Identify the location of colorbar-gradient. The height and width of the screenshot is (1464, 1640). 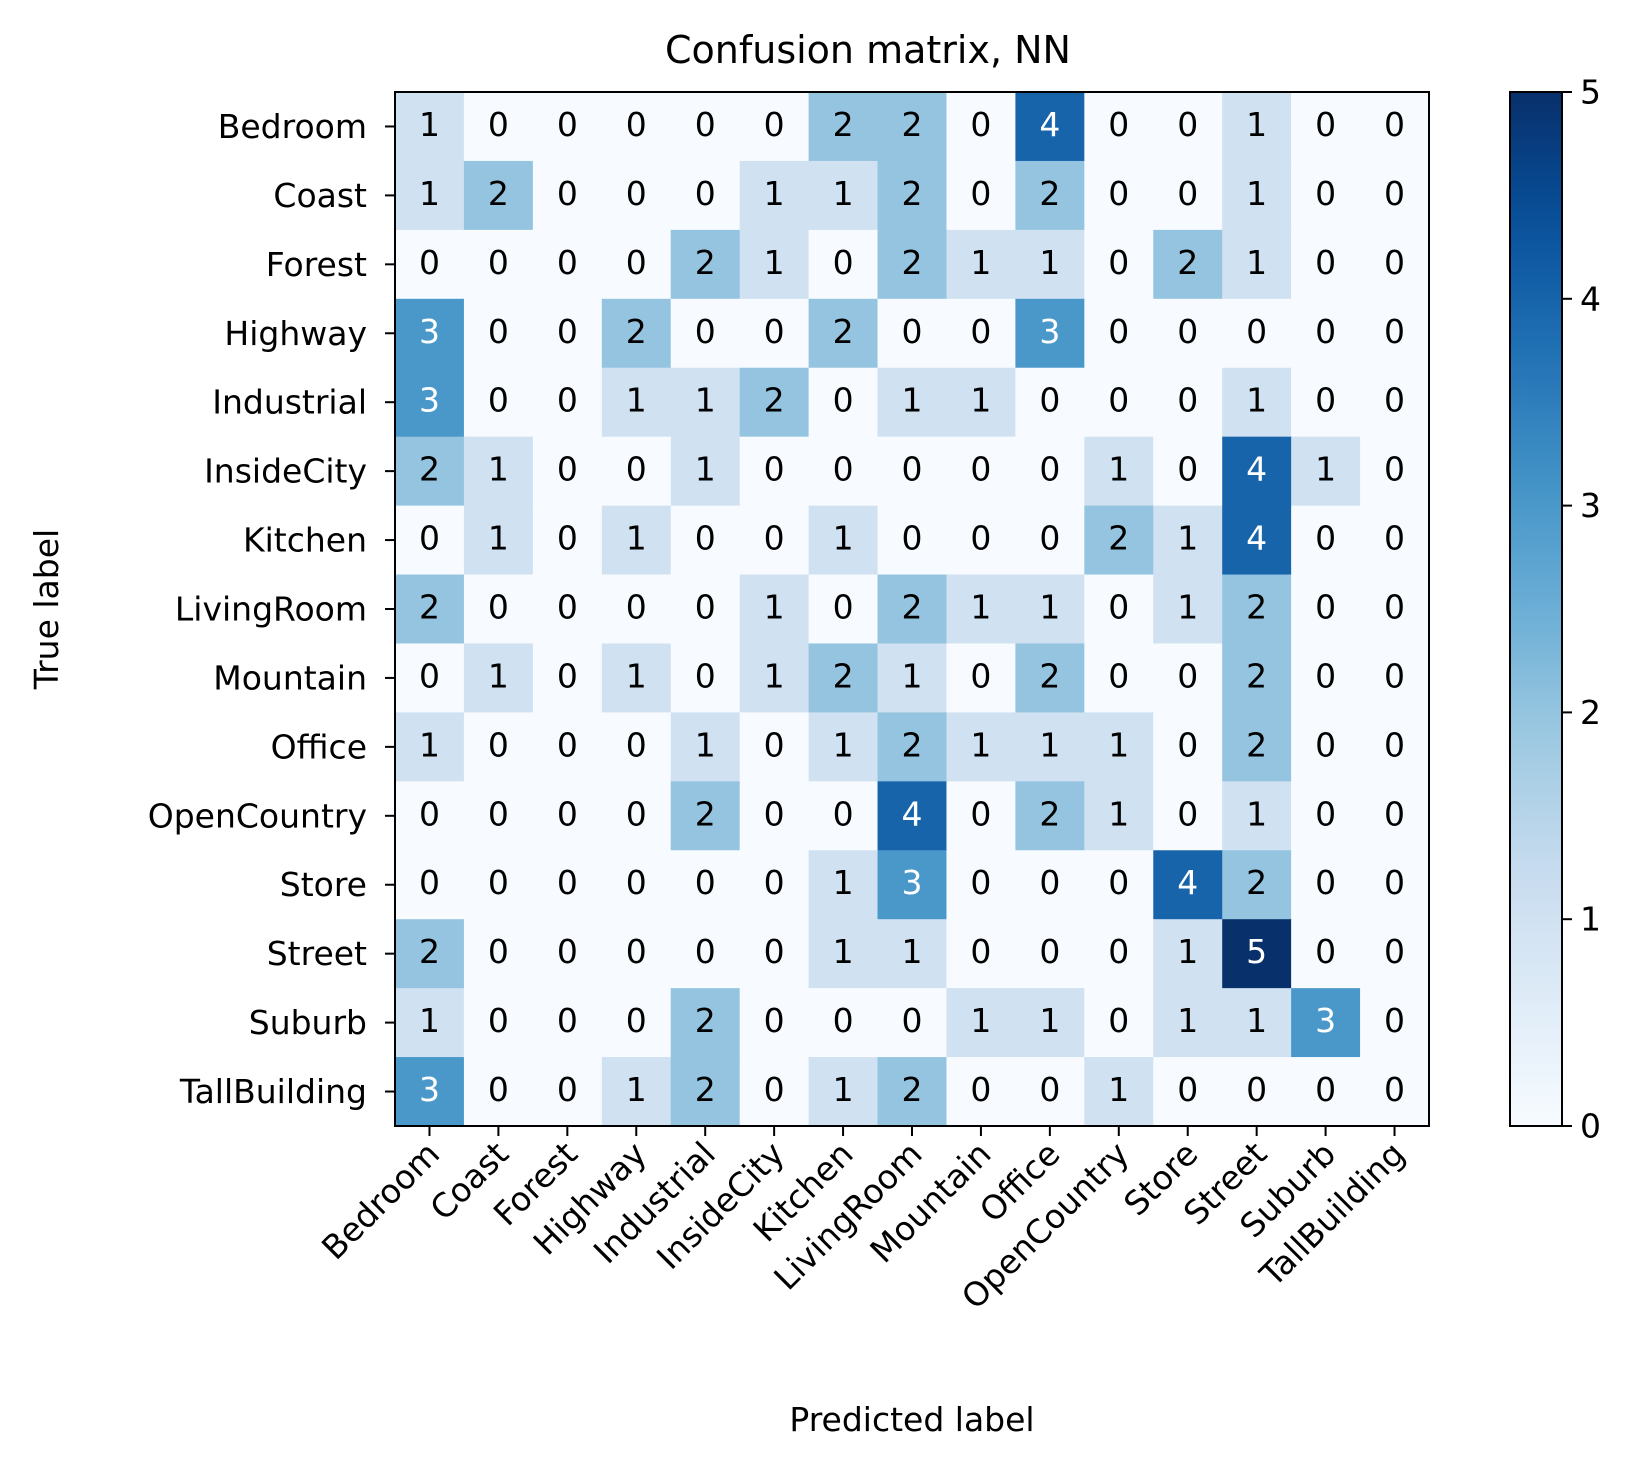
(1536, 609).